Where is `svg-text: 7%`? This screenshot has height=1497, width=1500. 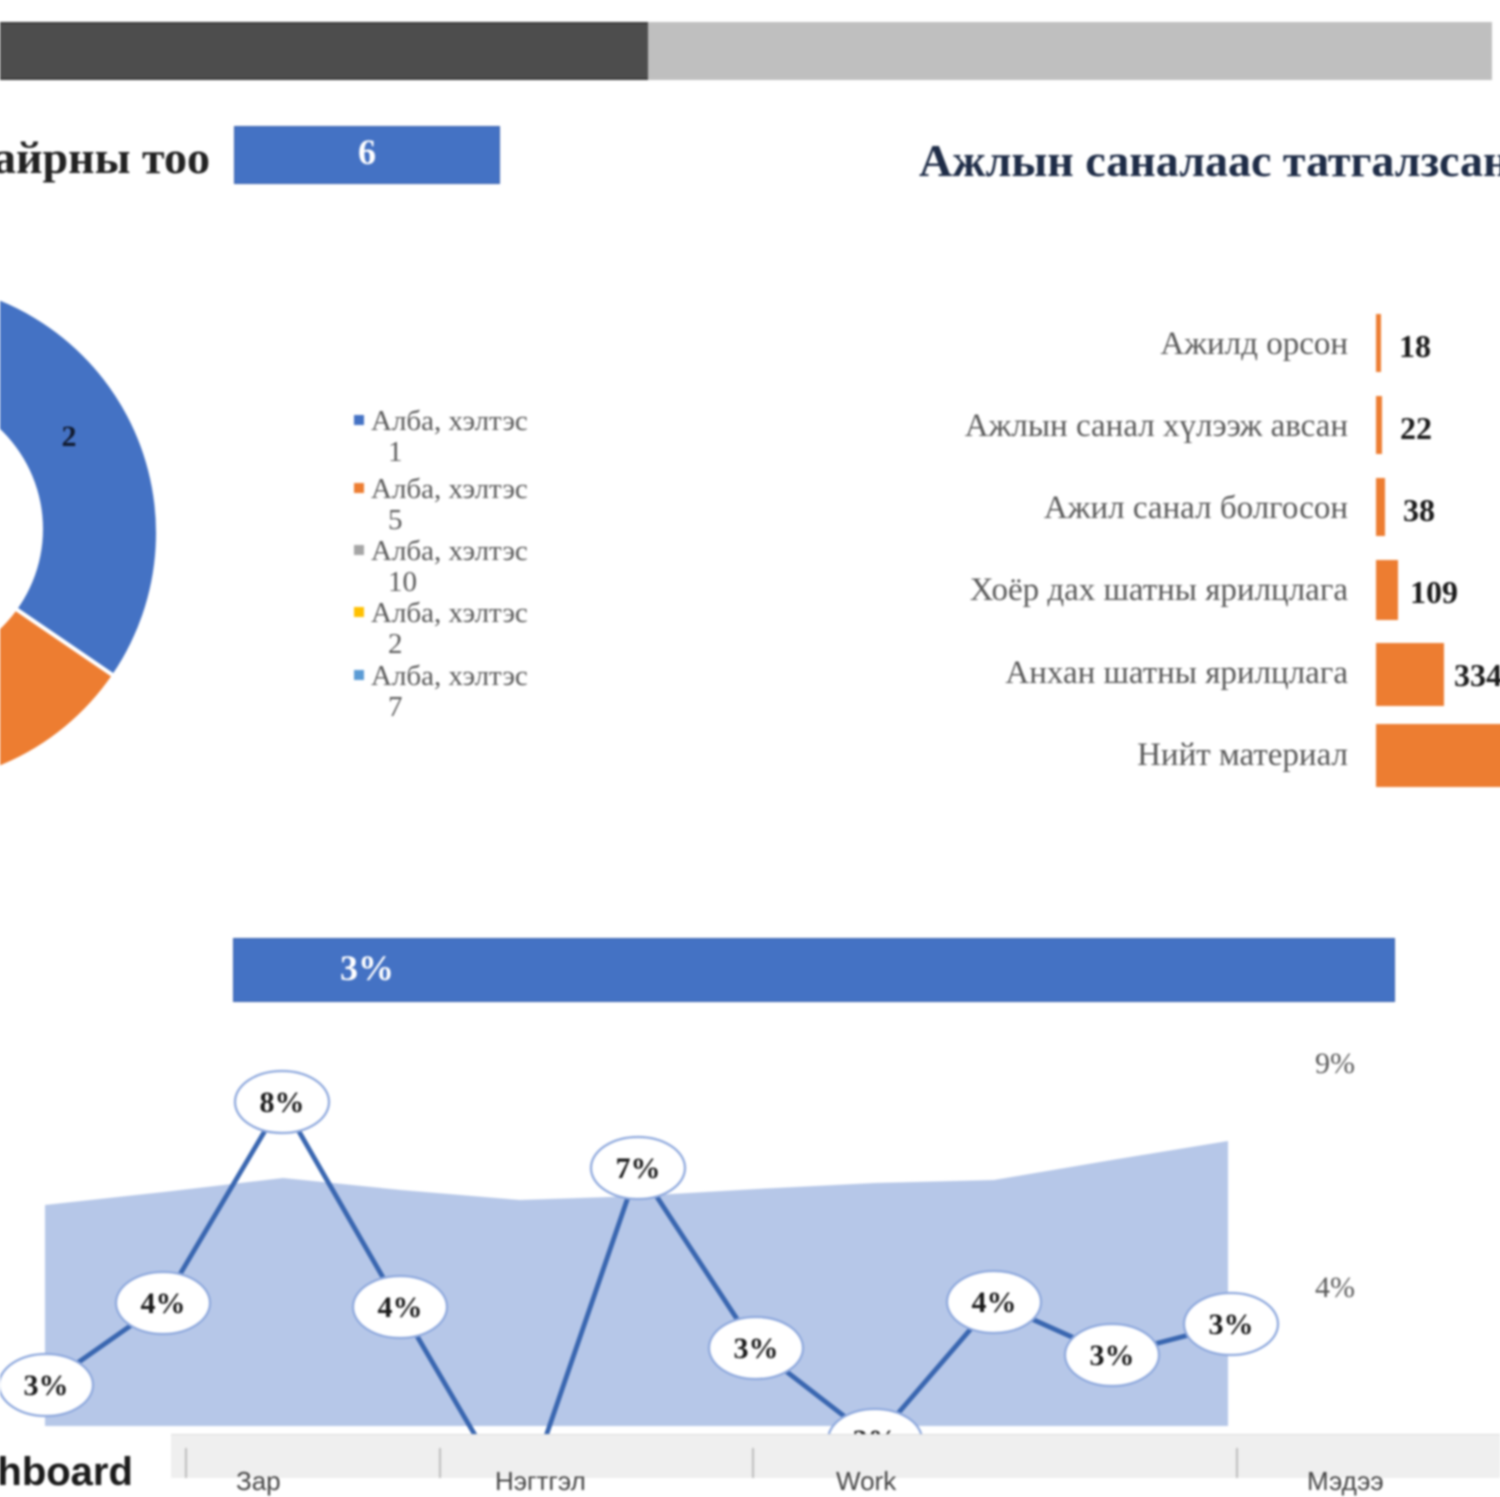
svg-text: 7% is located at coordinates (638, 1168).